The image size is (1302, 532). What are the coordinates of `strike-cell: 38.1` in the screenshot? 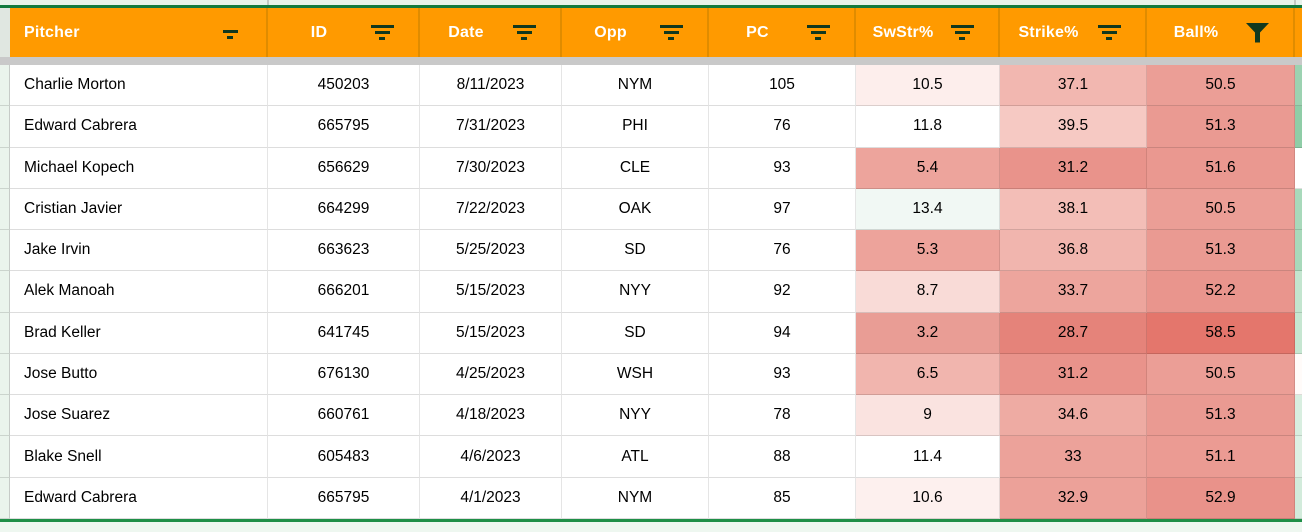 It's located at (1073, 209).